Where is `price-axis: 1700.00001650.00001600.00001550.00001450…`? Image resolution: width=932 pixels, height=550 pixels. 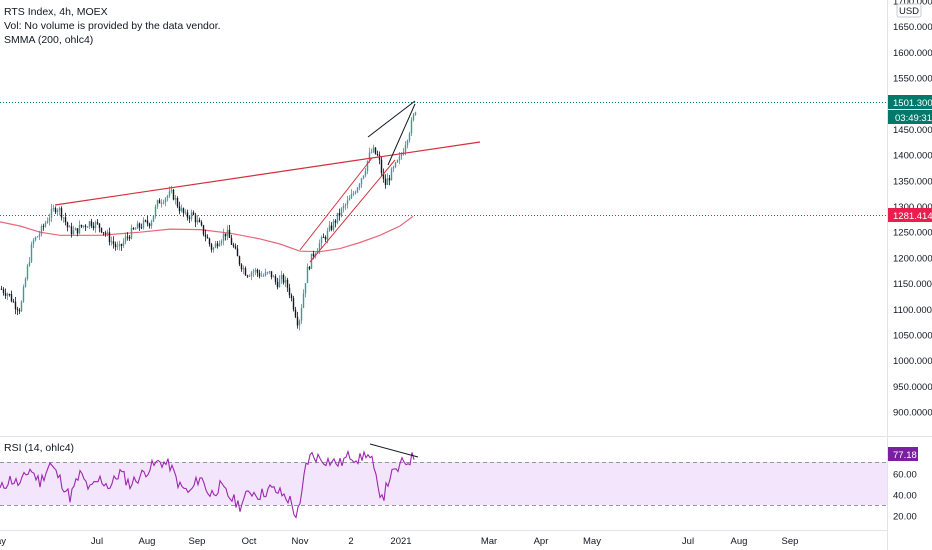
price-axis: 1700.00001650.00001600.00001550.00001450… is located at coordinates (909, 275).